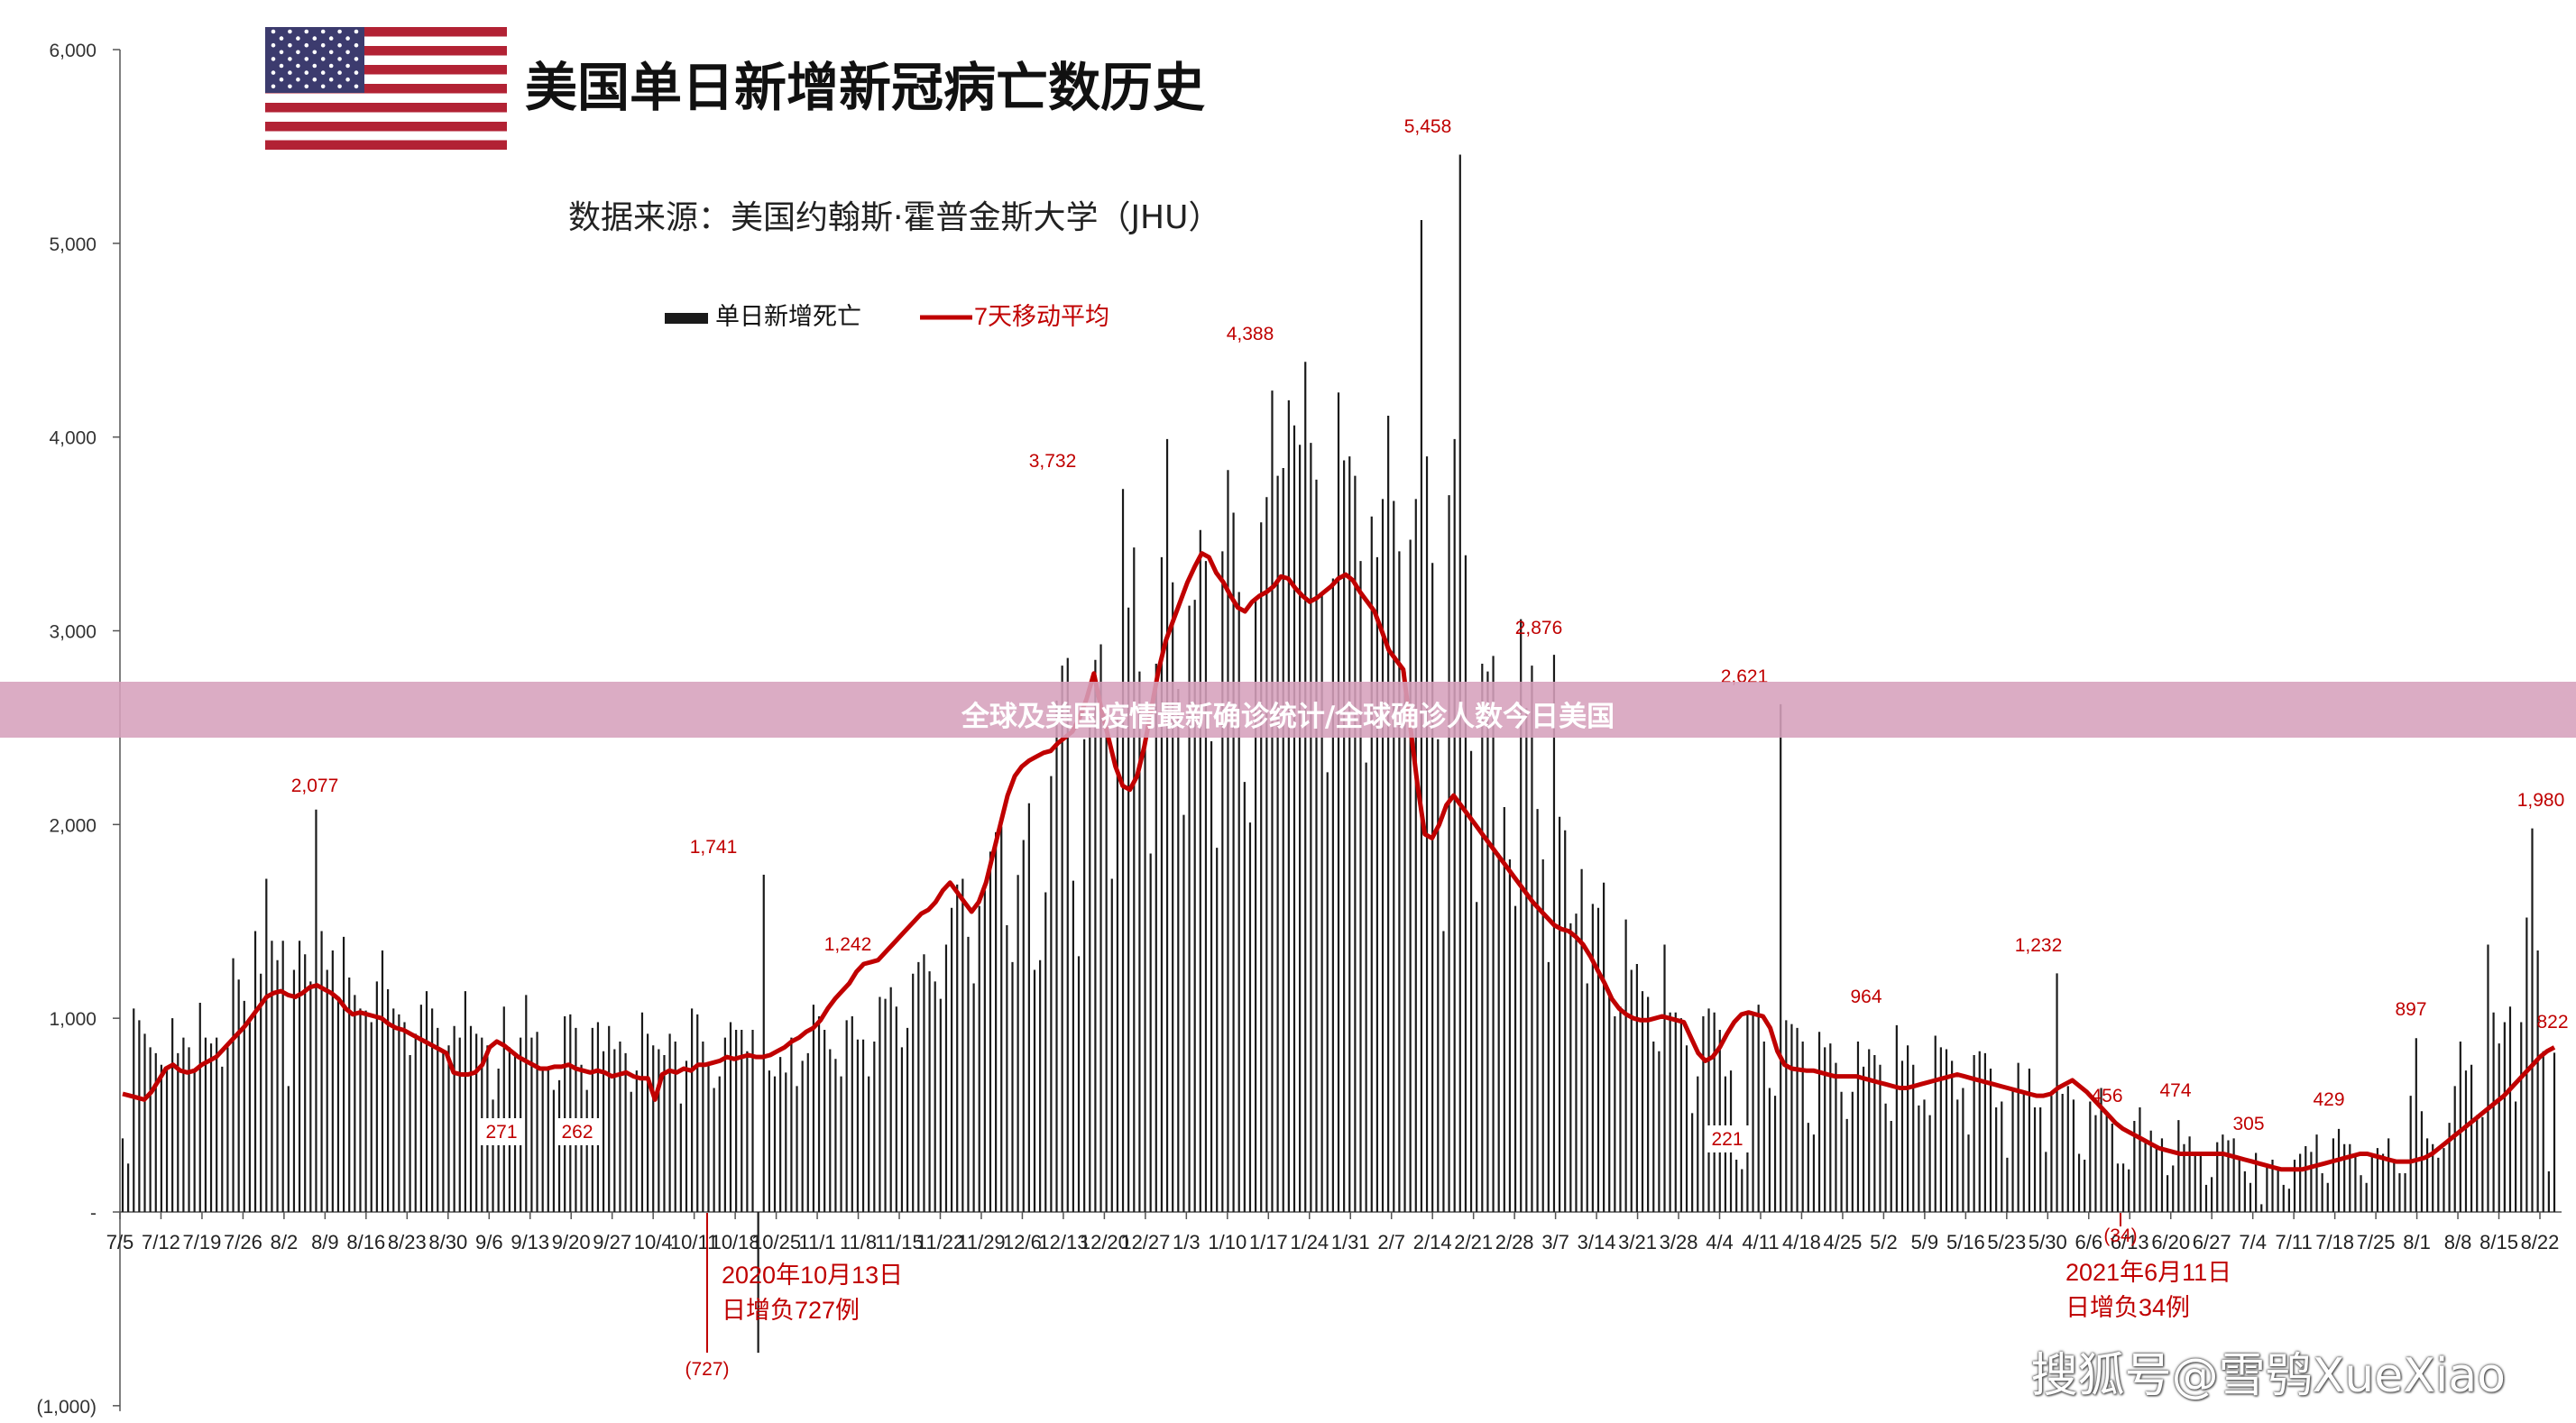 This screenshot has width=2576, height=1423. I want to click on page-title: 美国单日新增新冠病亡数历史, so click(865, 87).